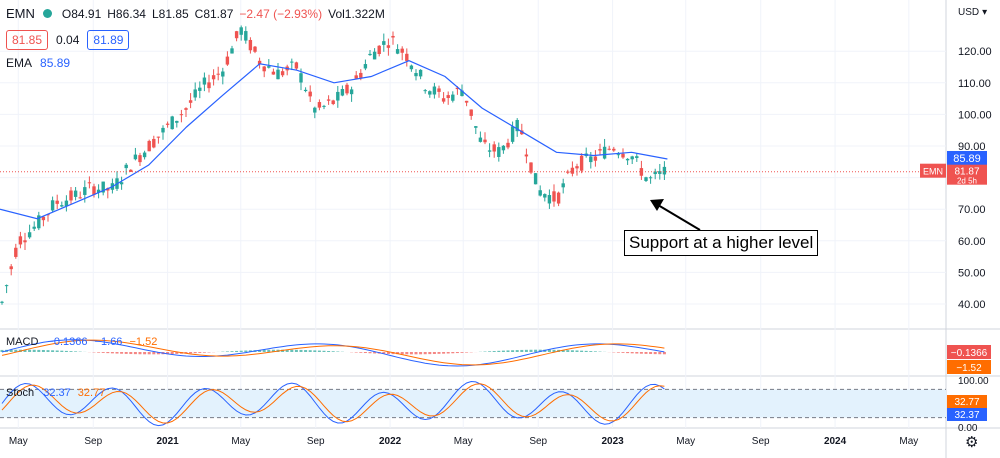 The image size is (1000, 458). What do you see at coordinates (657, 205) in the screenshot?
I see `annotation-arrowhead` at bounding box center [657, 205].